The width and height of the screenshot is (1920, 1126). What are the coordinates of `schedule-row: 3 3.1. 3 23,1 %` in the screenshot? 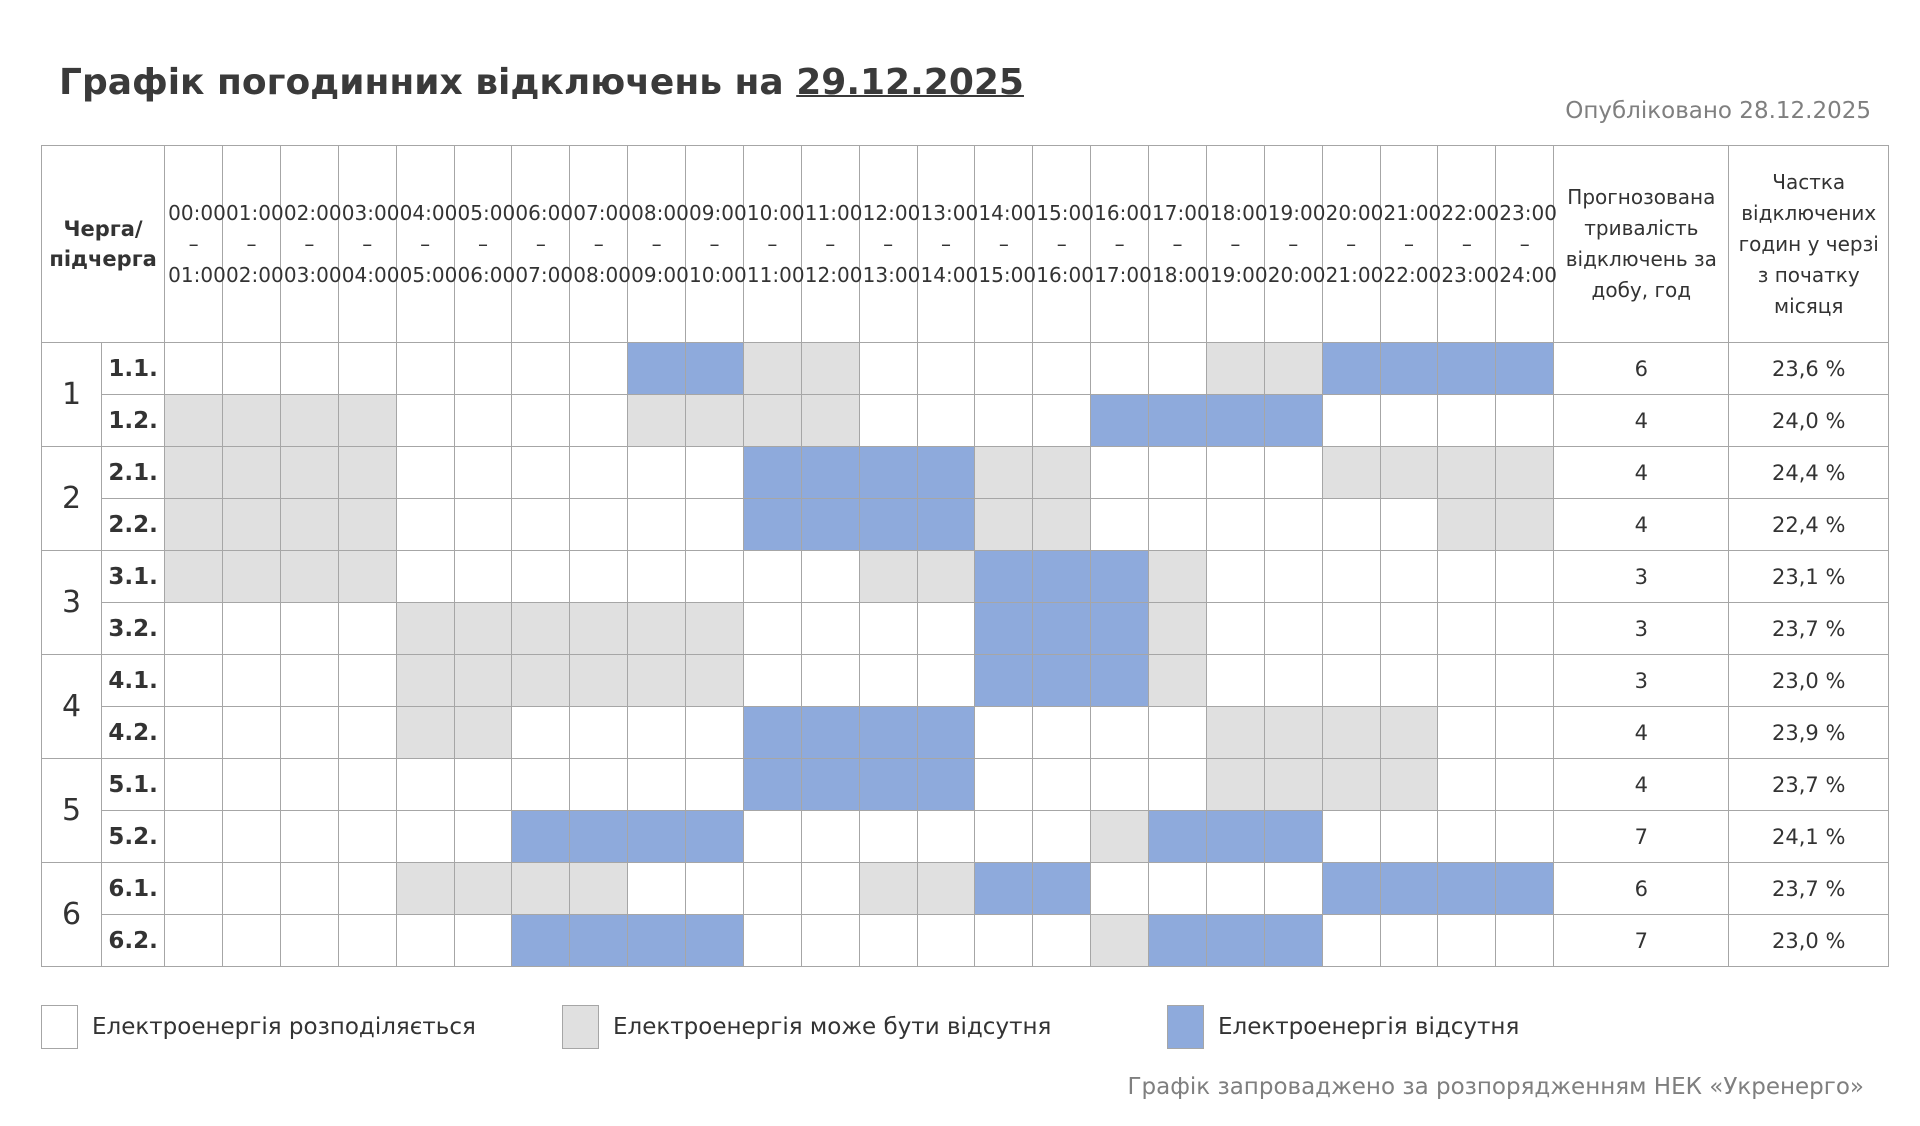 It's located at (964, 602).